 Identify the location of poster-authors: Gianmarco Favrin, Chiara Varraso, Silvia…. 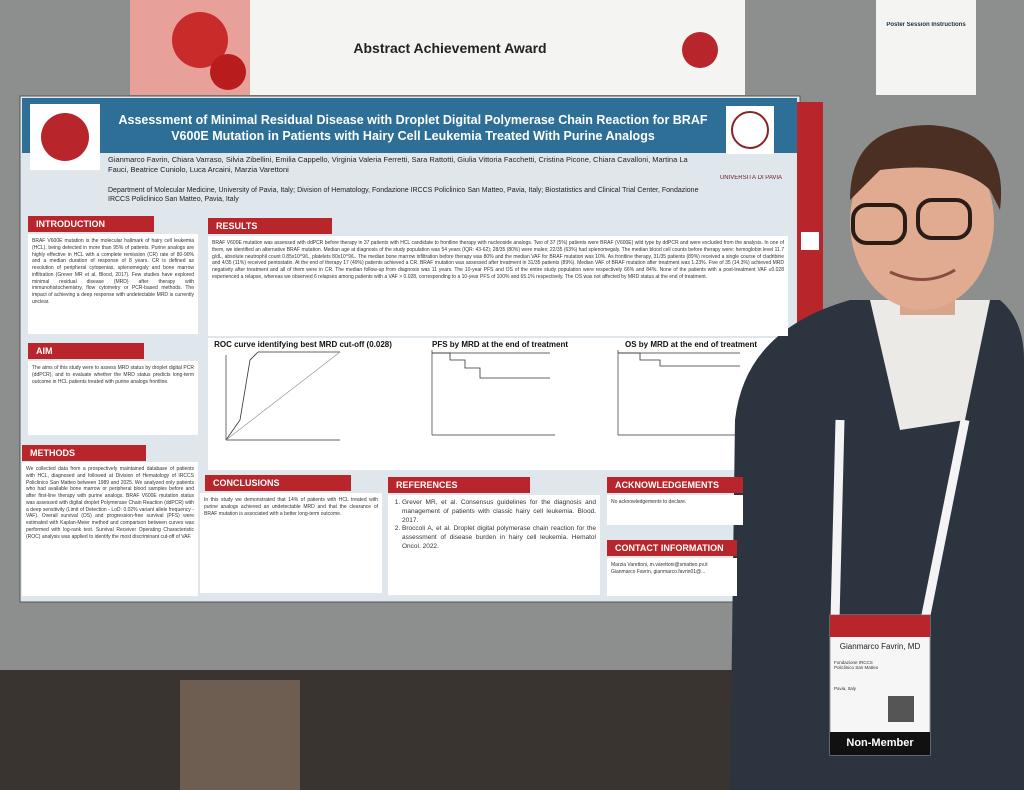
(398, 164).